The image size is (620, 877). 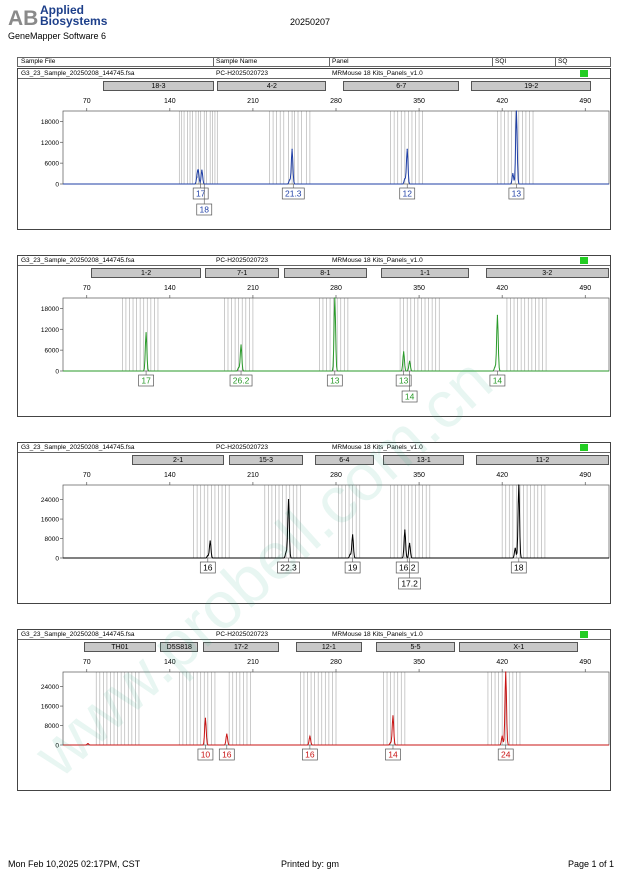 I want to click on marker-label: 6-4, so click(x=344, y=460).